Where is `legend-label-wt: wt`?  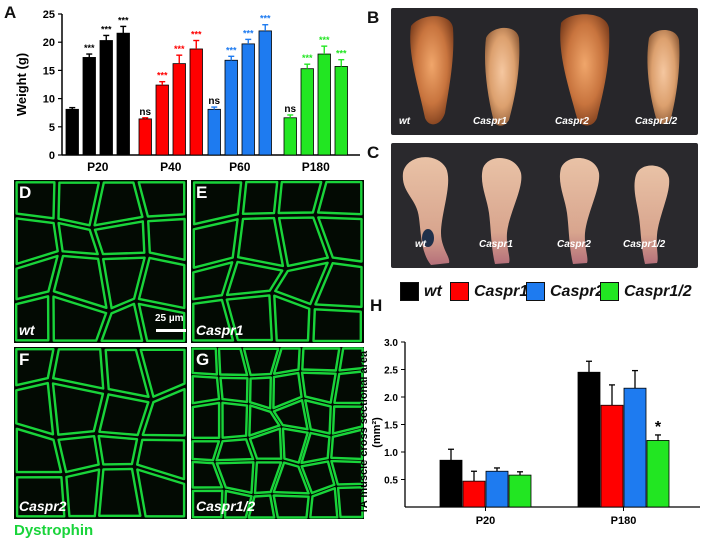 legend-label-wt: wt is located at coordinates (433, 291).